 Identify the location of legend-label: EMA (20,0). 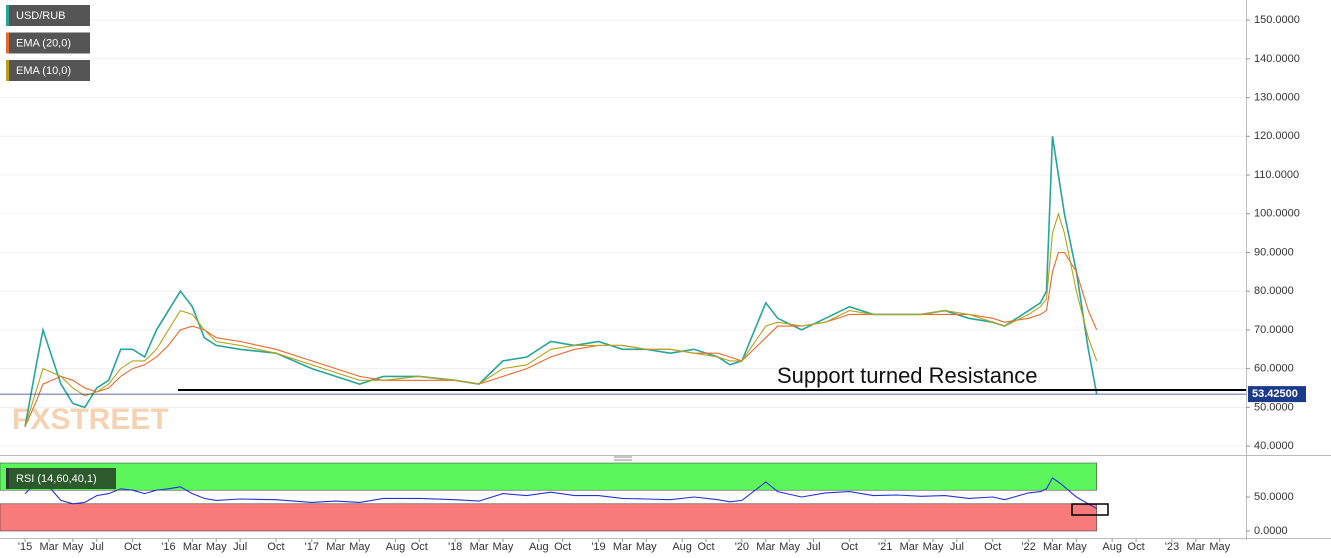
(43, 43).